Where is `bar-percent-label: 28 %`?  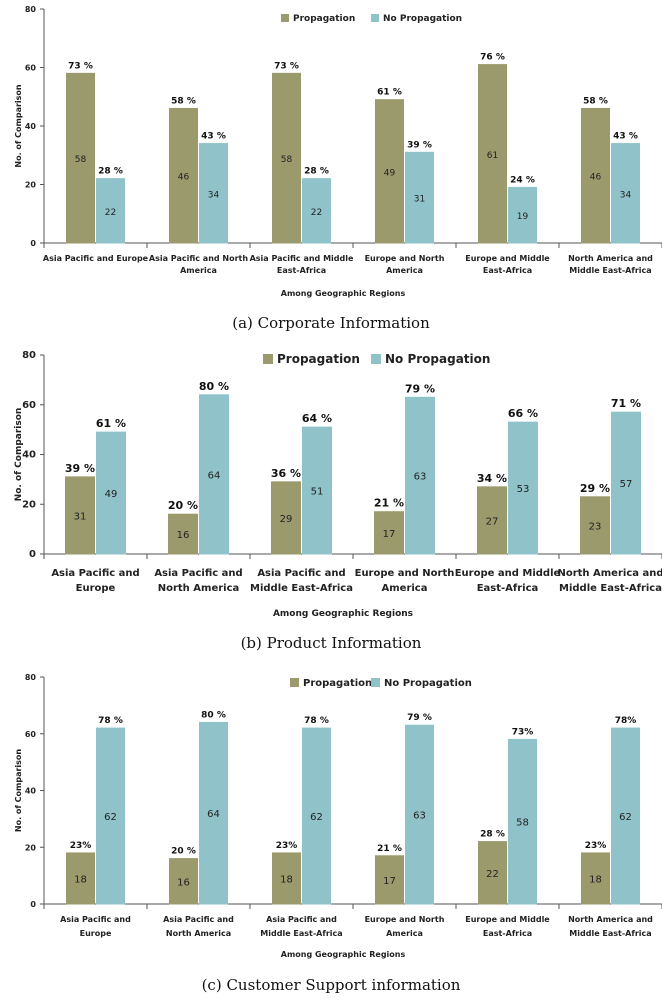 bar-percent-label: 28 % is located at coordinates (110, 172).